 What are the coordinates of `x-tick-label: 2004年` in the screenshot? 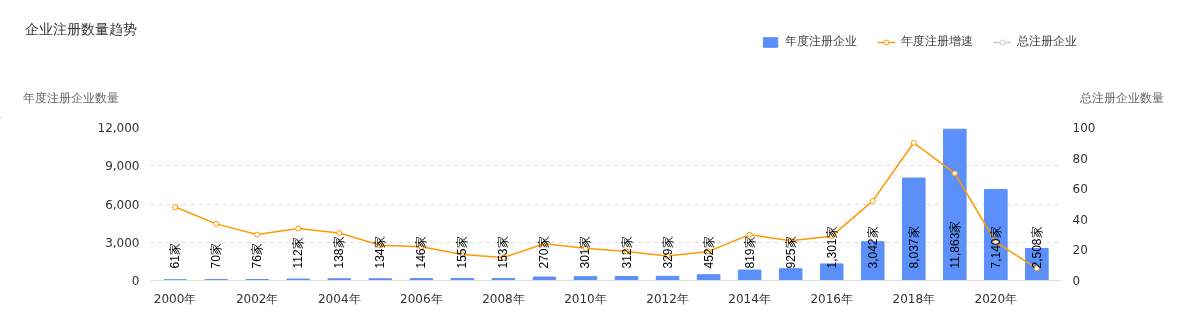 It's located at (339, 298).